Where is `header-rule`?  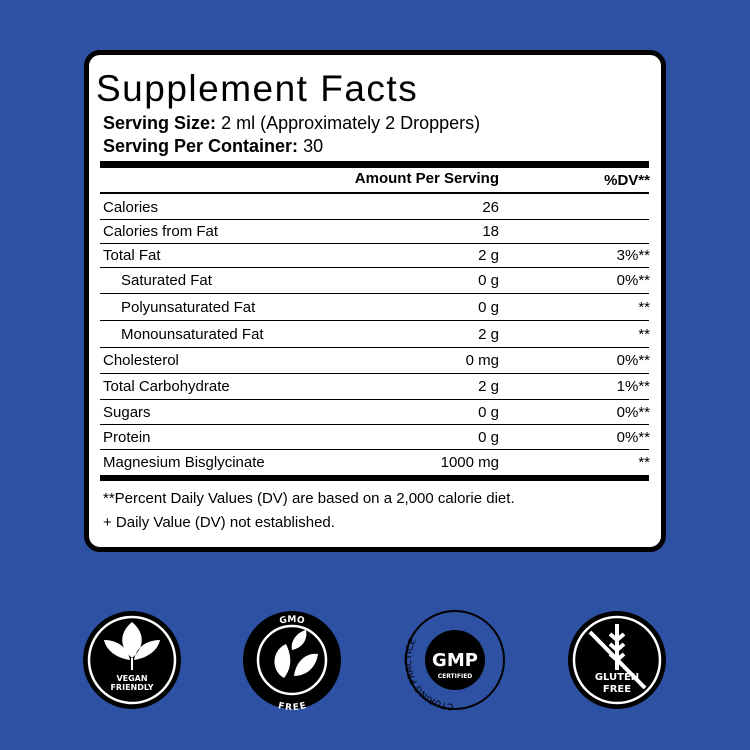 header-rule is located at coordinates (374, 193).